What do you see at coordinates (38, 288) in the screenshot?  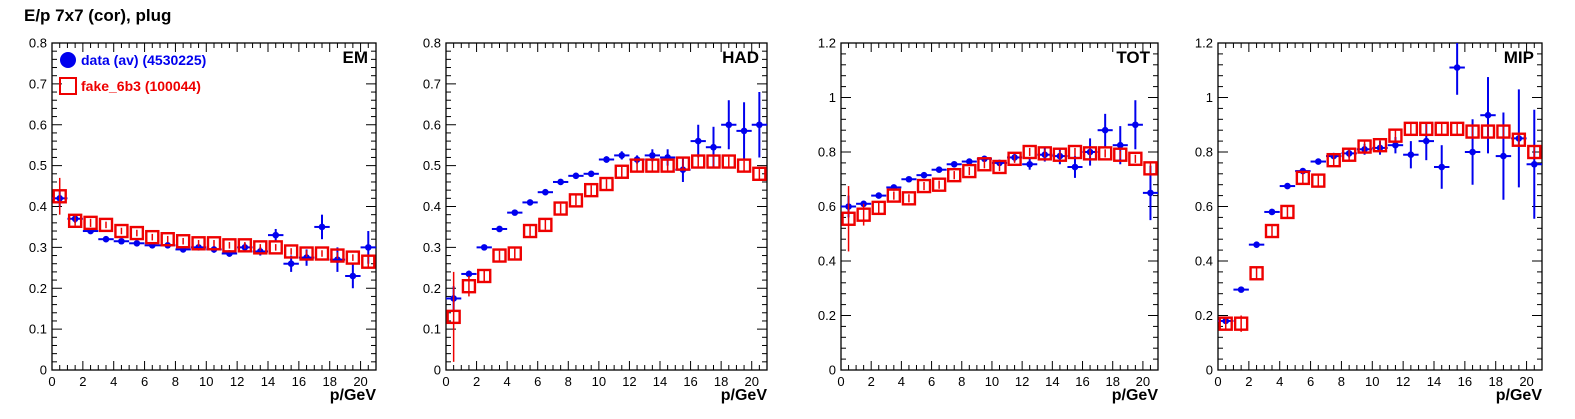 I see `y-tick-label: 0.2` at bounding box center [38, 288].